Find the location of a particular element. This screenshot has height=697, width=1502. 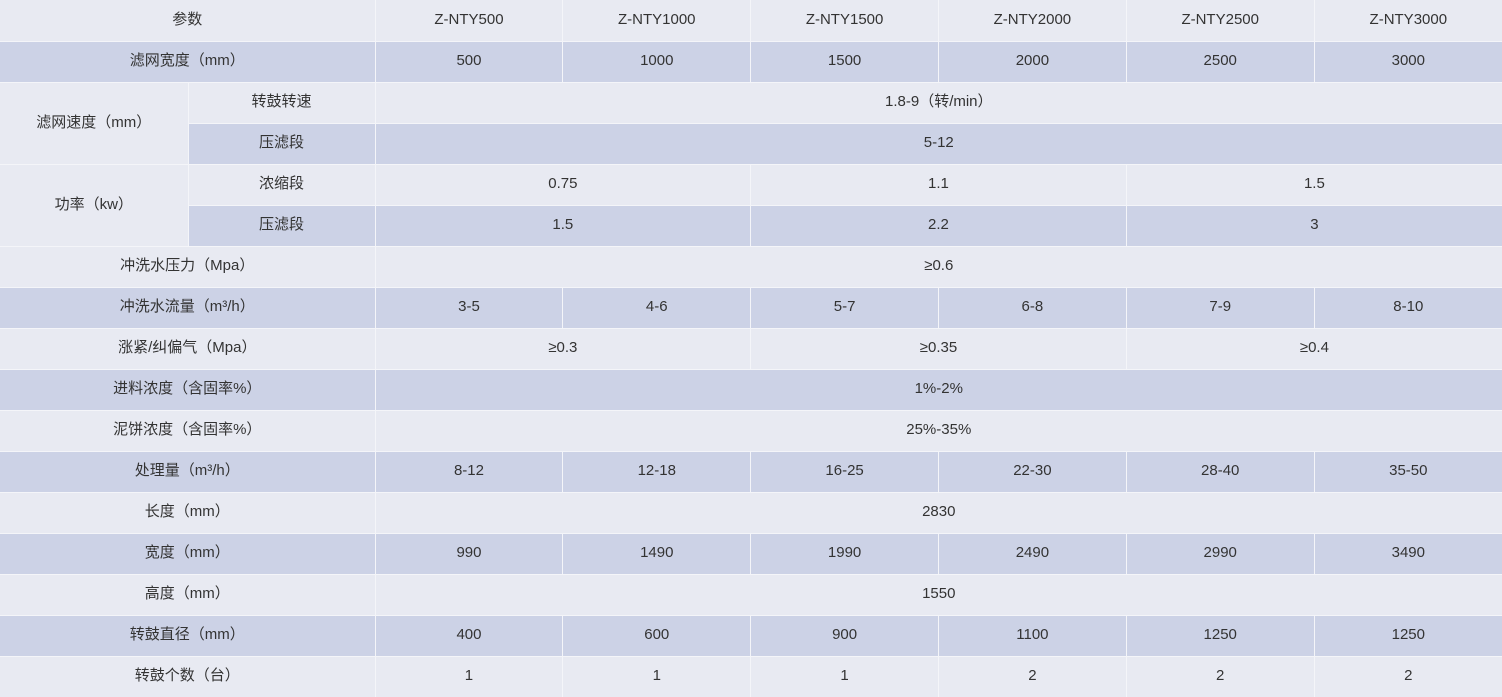

cell-feed-concentration-value: 1%-2% is located at coordinates (938, 390).